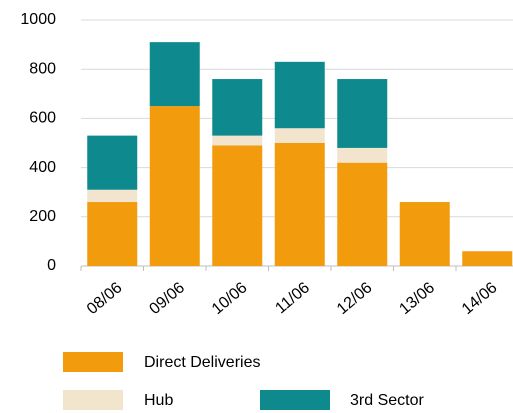  Describe the element at coordinates (42, 118) in the screenshot. I see `y-tick-label: 600` at that location.